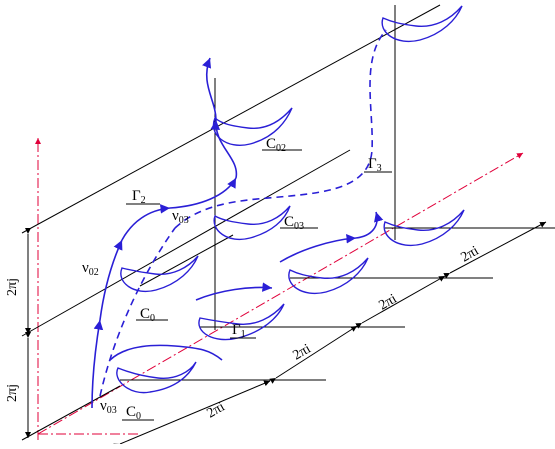 The height and width of the screenshot is (449, 555). I want to click on svg-text: C03, so click(294, 223).